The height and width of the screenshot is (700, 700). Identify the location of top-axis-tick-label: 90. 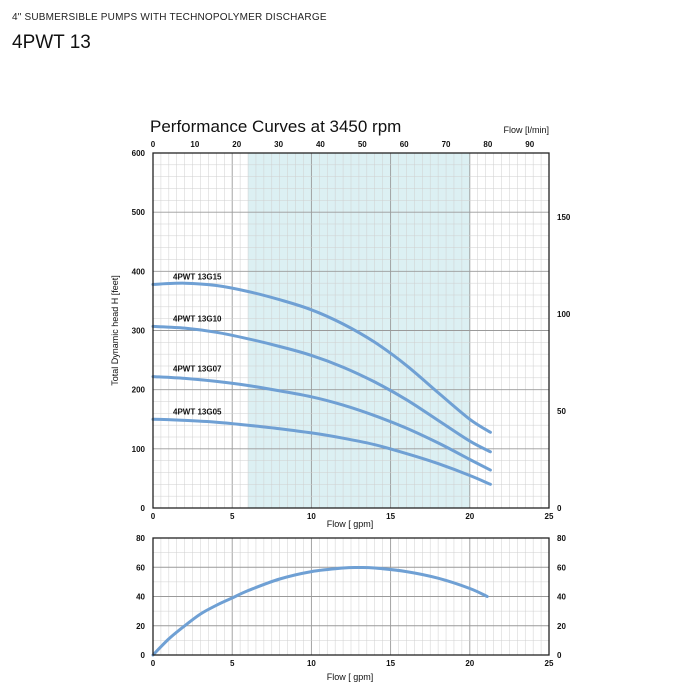
(529, 144).